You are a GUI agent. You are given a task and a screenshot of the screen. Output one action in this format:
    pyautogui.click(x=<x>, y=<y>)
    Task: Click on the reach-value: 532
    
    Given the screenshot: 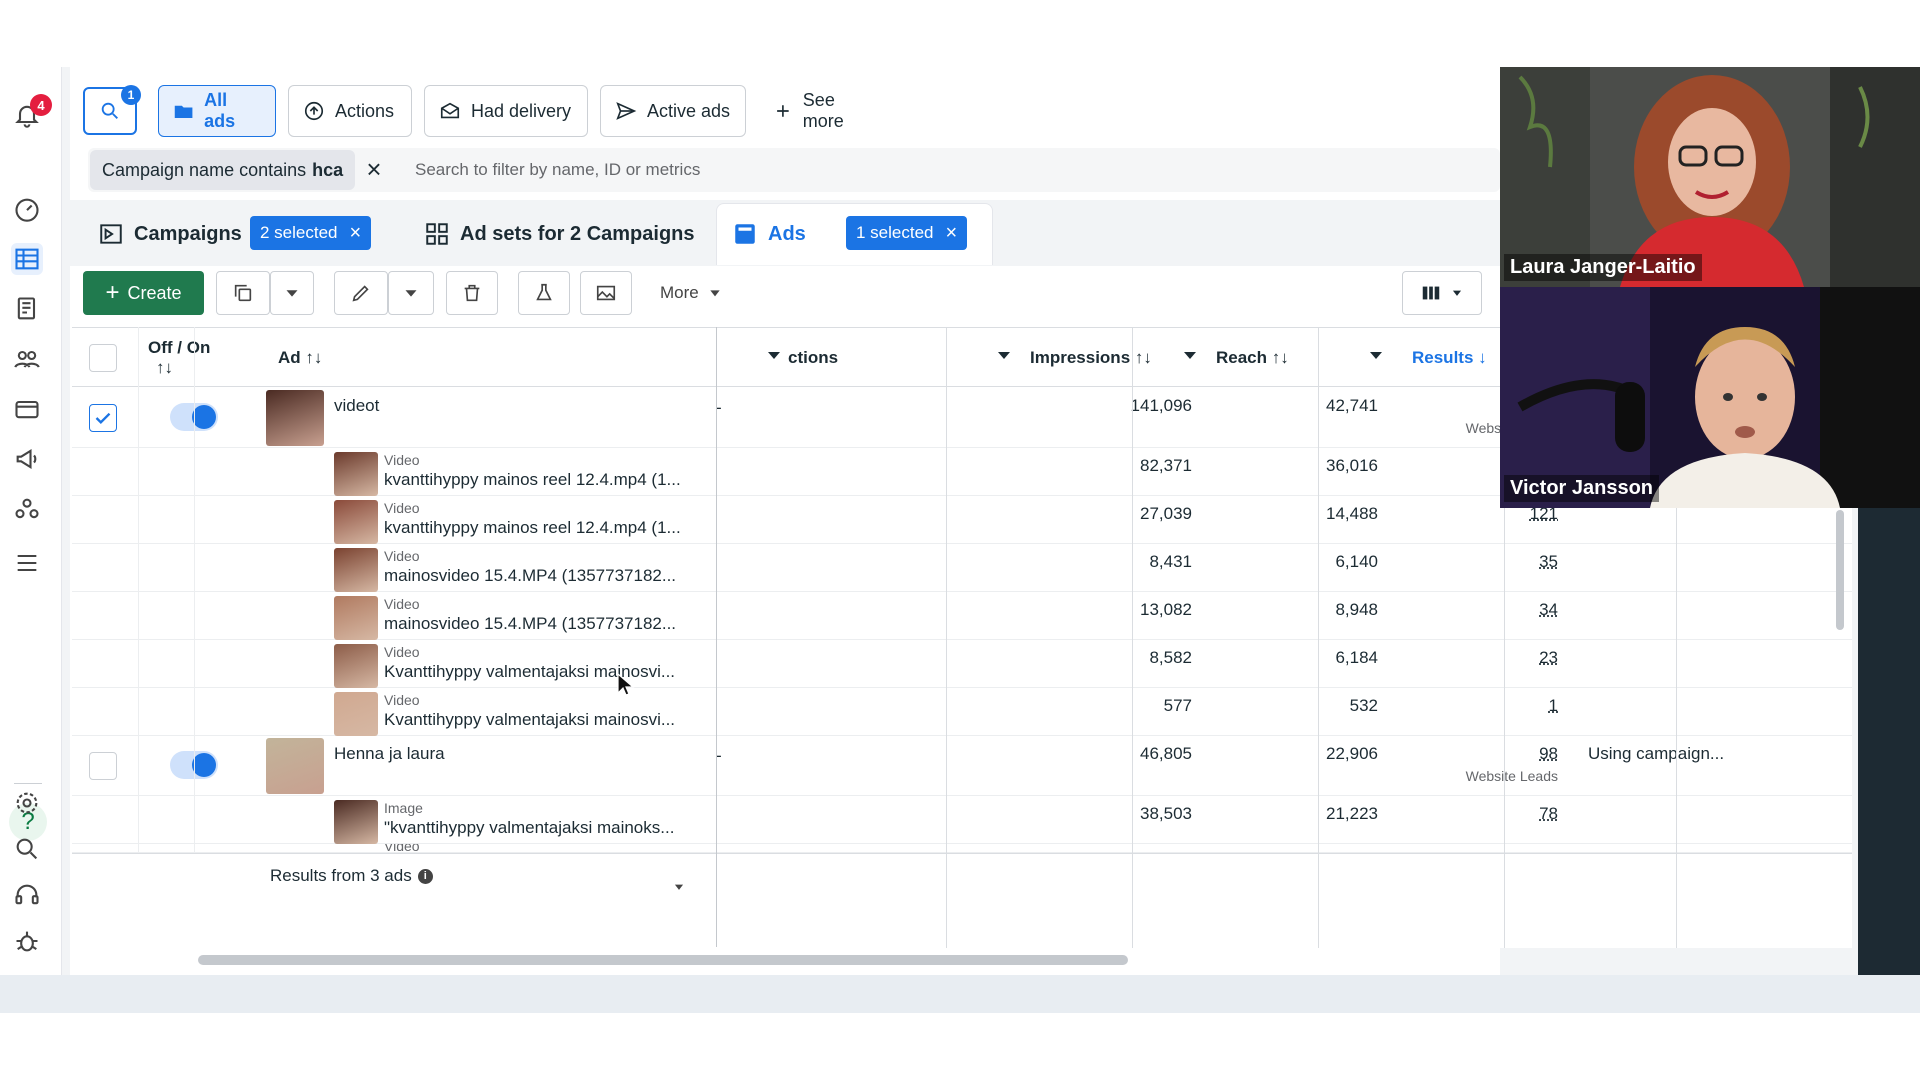 What is the action you would take?
    pyautogui.click(x=1291, y=706)
    